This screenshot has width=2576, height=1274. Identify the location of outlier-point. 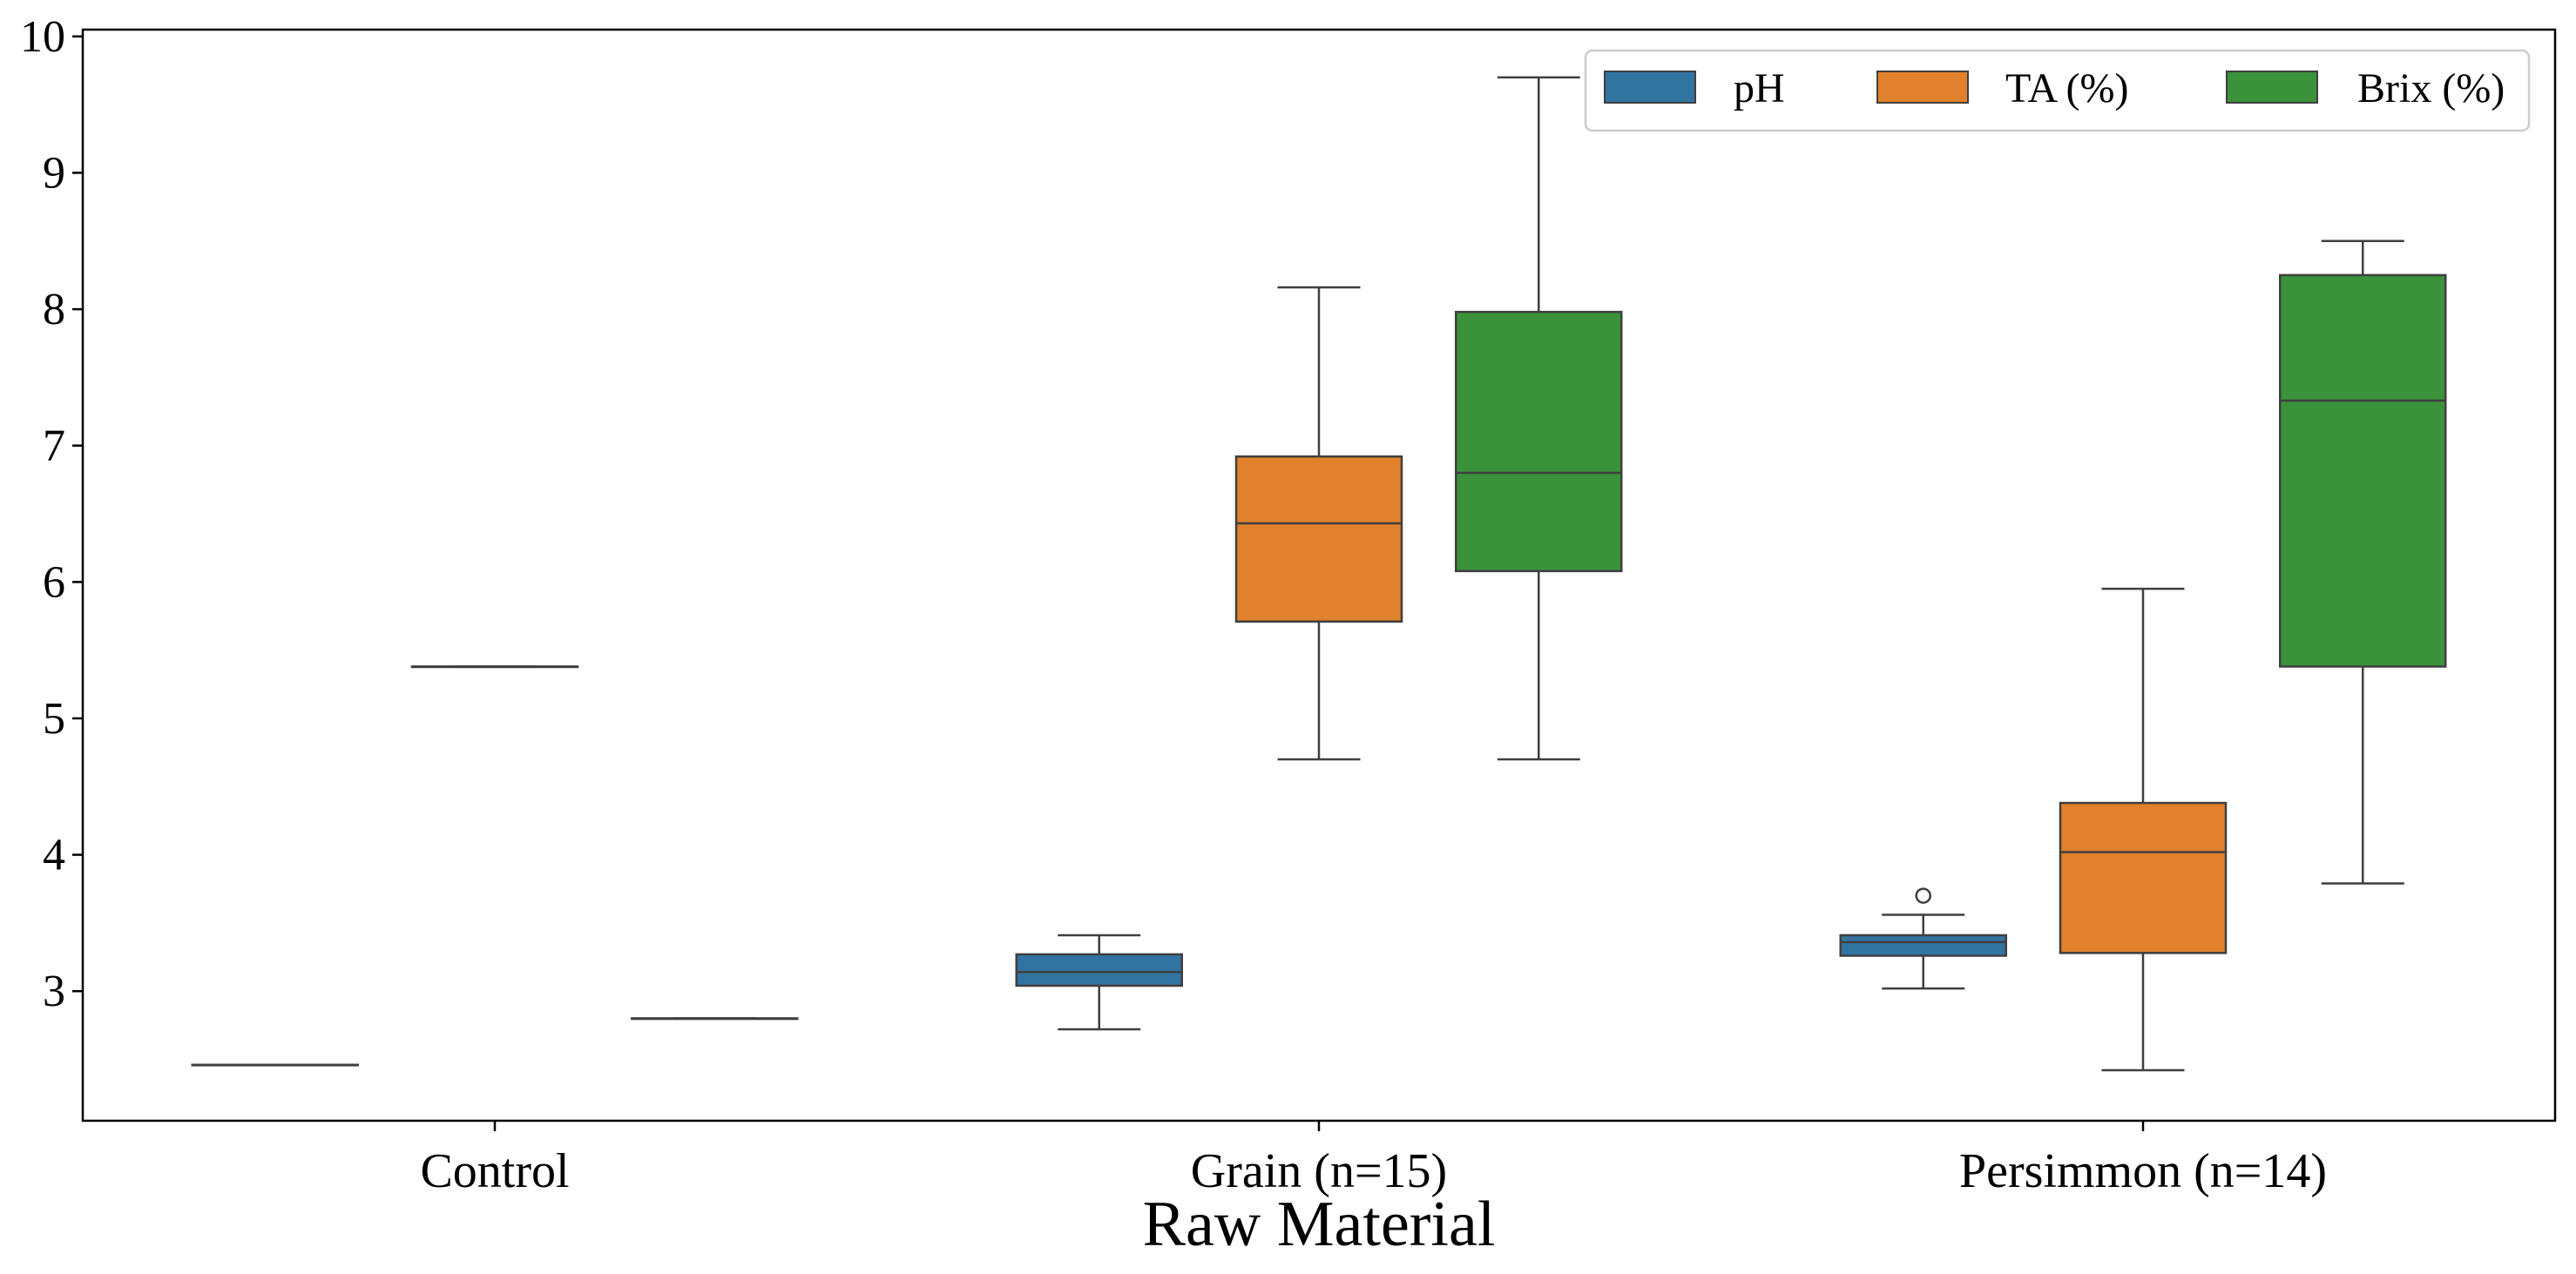
(1923, 895).